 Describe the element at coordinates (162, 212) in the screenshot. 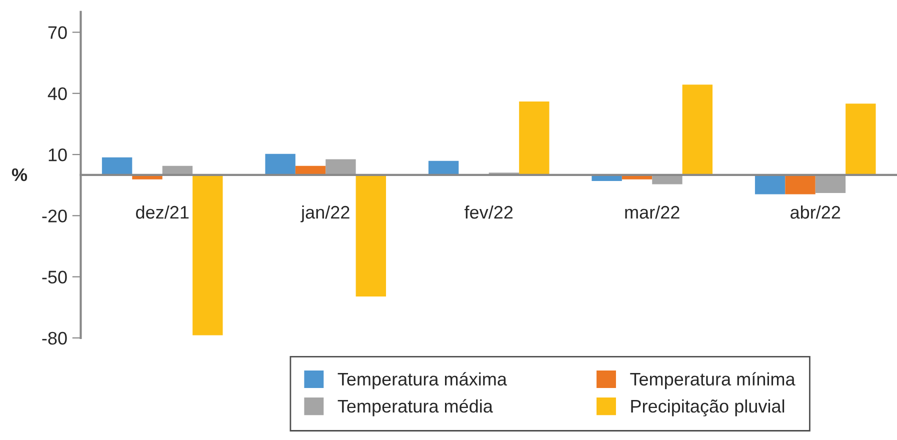

I see `x-tick-label: dez/21` at that location.